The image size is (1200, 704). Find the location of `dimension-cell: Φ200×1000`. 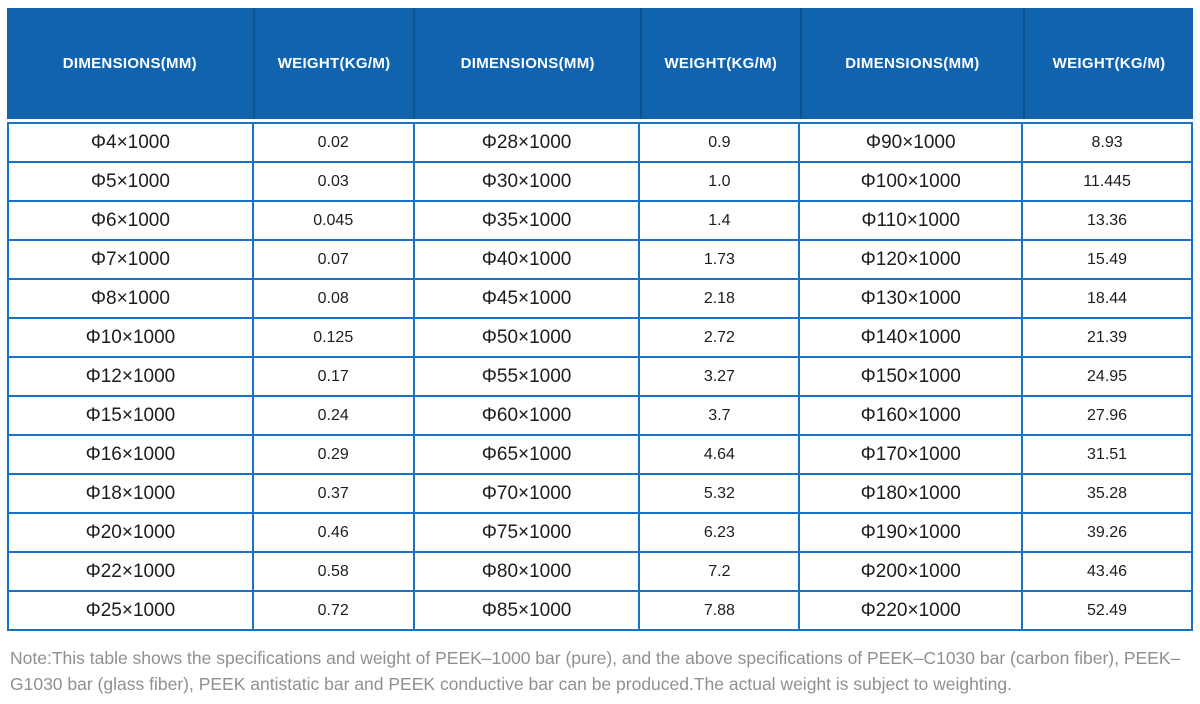

dimension-cell: Φ200×1000 is located at coordinates (911, 571).